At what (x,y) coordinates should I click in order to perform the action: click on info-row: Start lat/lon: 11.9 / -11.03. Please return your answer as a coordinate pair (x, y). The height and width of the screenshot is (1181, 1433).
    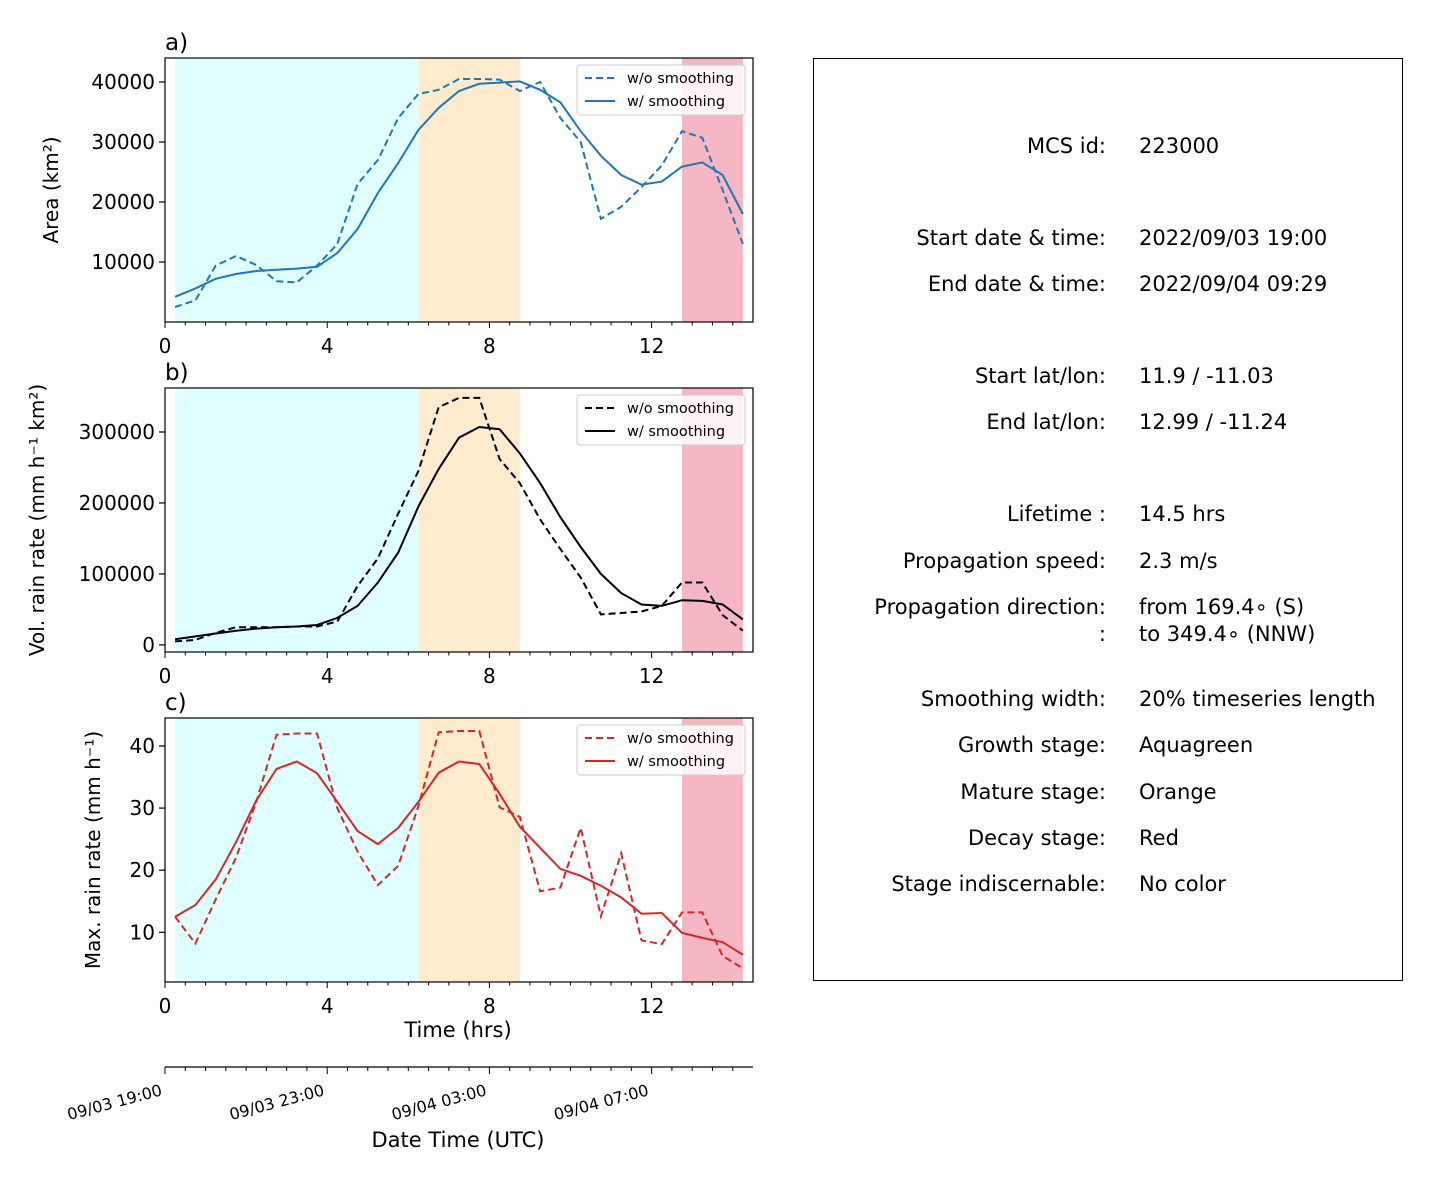
    Looking at the image, I should click on (1108, 376).